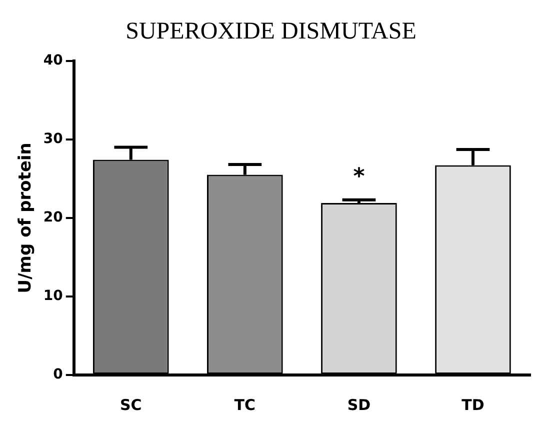  What do you see at coordinates (473, 405) in the screenshot?
I see `x-tick-label: TD` at bounding box center [473, 405].